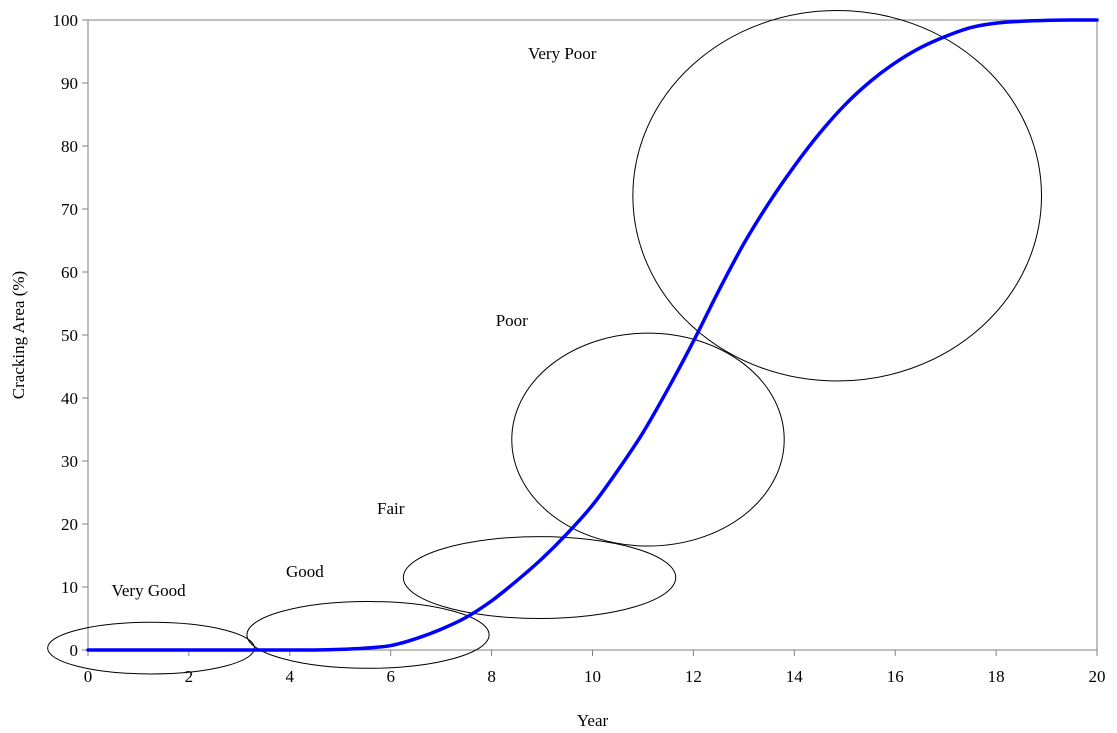  Describe the element at coordinates (562, 53) in the screenshot. I see `region-label-very-poor: Very Poor` at that location.